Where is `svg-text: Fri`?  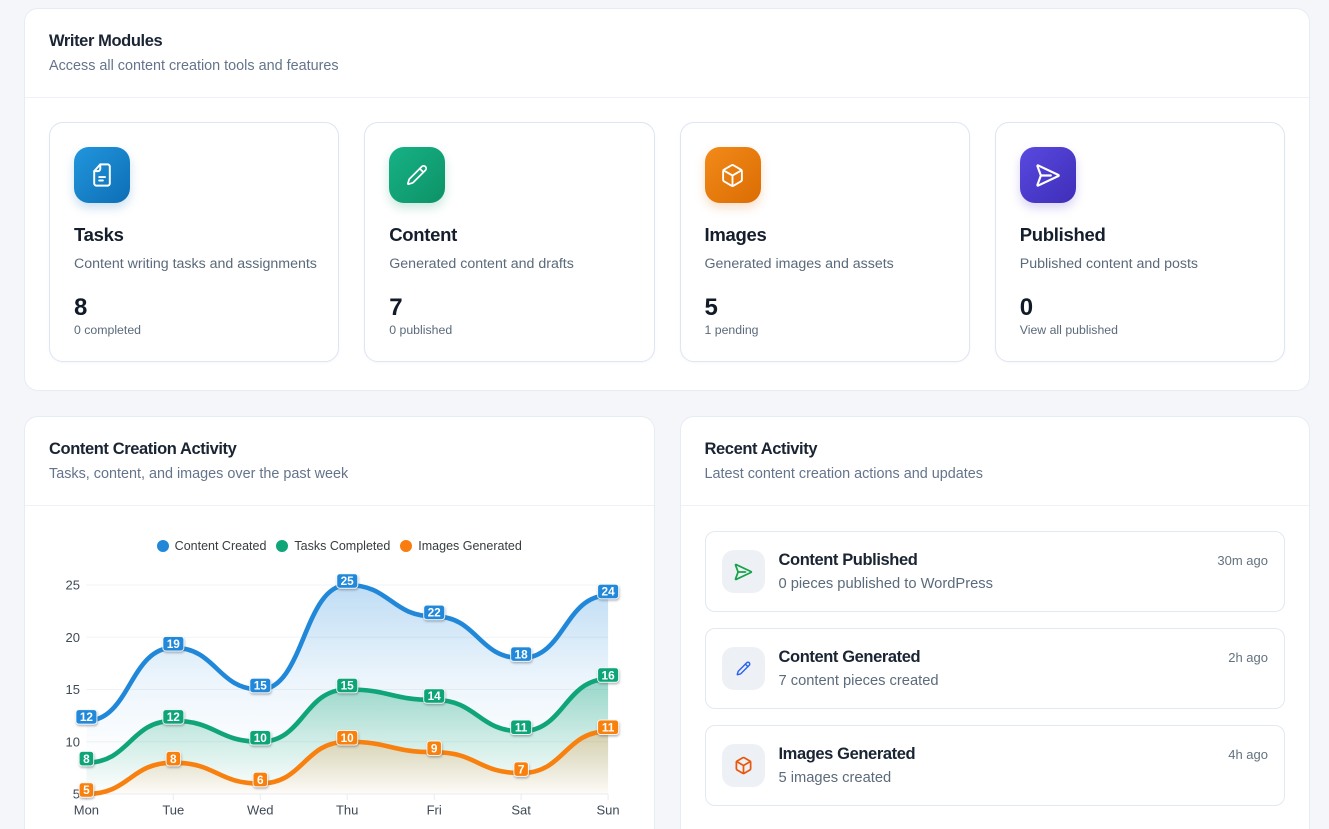
svg-text: Fri is located at coordinates (434, 810).